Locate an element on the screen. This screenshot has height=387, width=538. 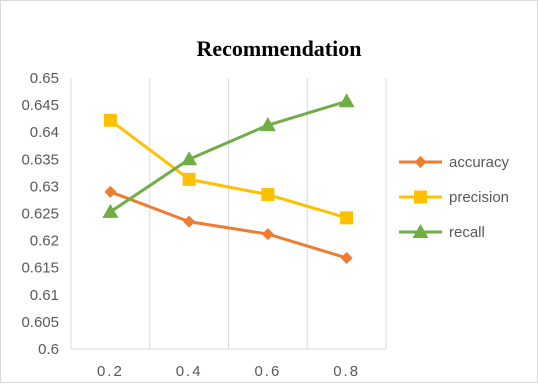
y-tick-label: 0.61 is located at coordinates (44, 295).